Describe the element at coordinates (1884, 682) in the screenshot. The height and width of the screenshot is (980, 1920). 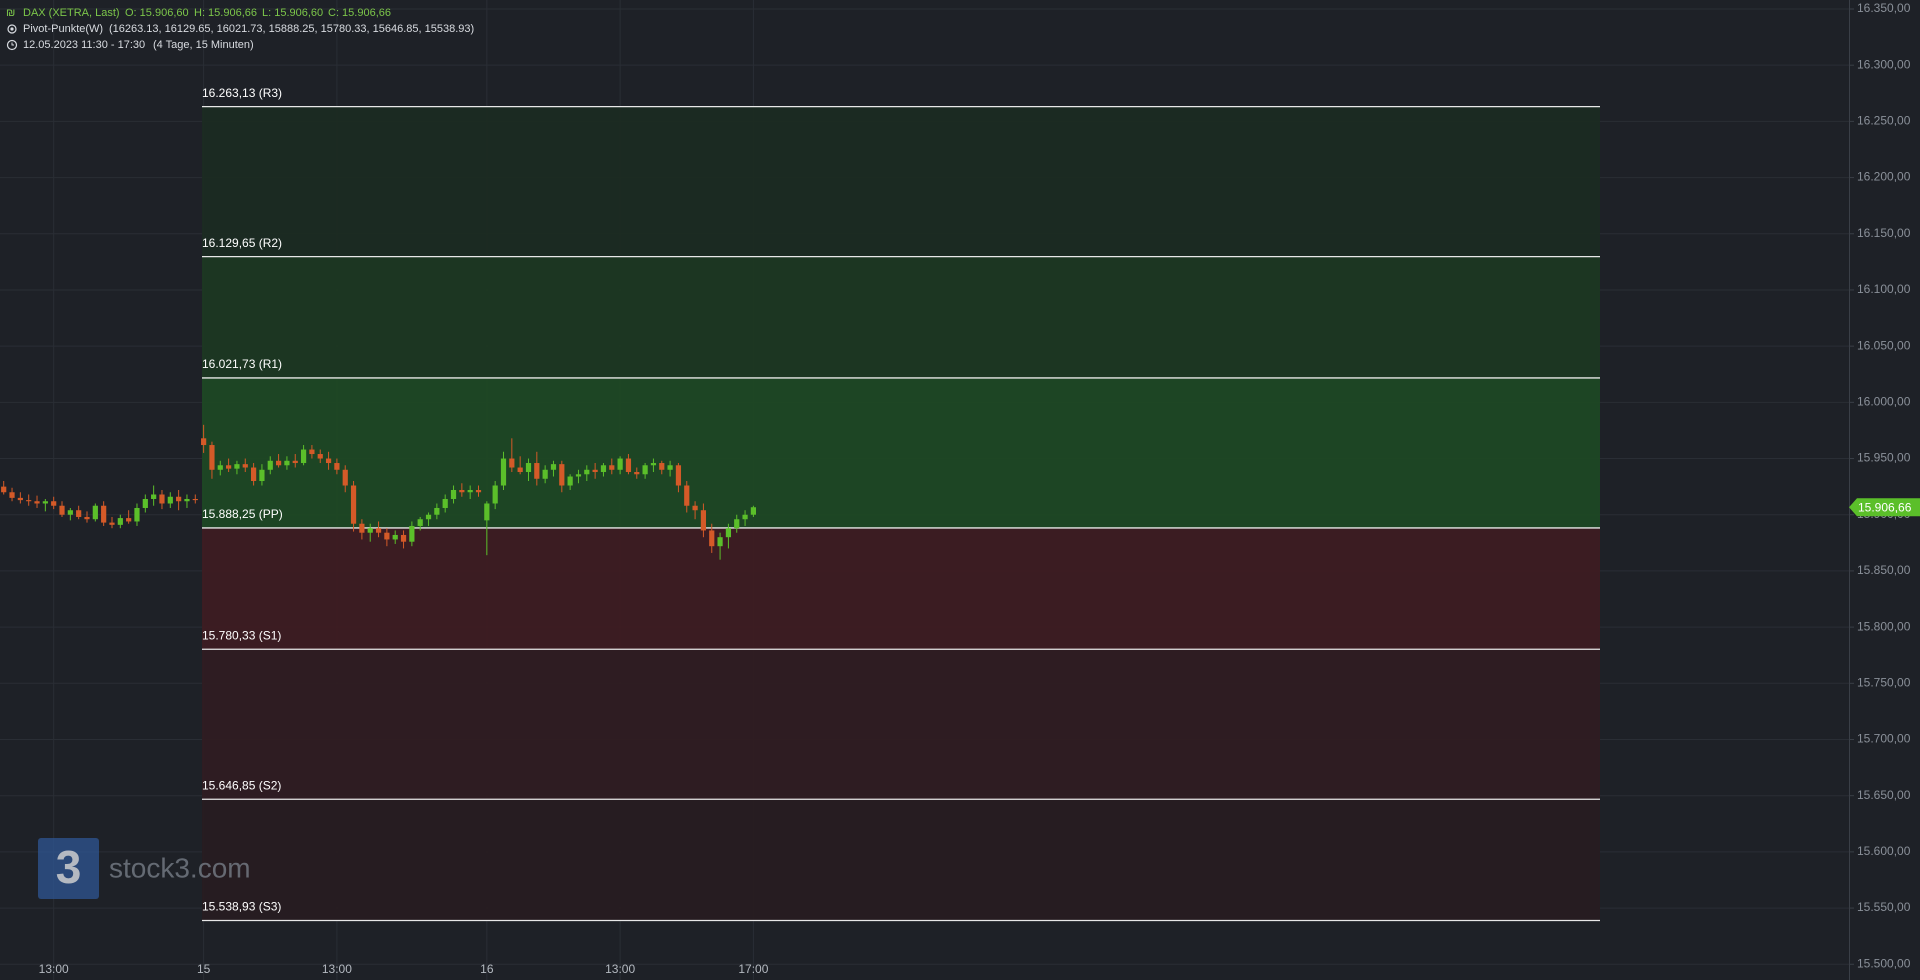
I see `y-tick-label: 15.750,00` at that location.